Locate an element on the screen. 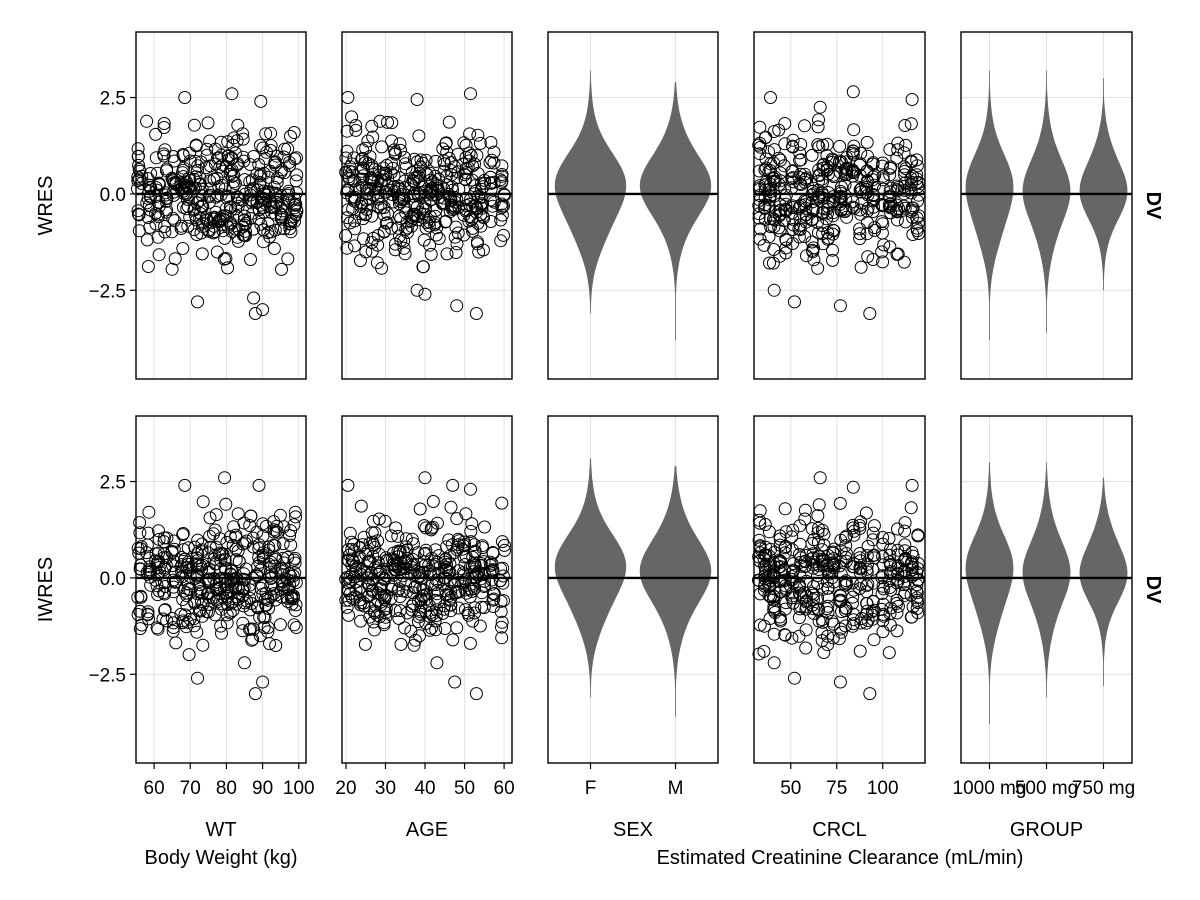  panel-iwres-crcl: 50 75 100 is located at coordinates (839, 607).